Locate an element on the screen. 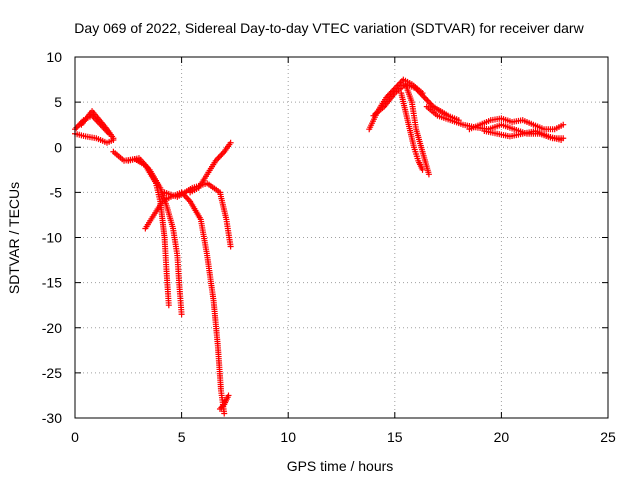 This screenshot has width=640, height=480. x-tick-label: 20 is located at coordinates (502, 437).